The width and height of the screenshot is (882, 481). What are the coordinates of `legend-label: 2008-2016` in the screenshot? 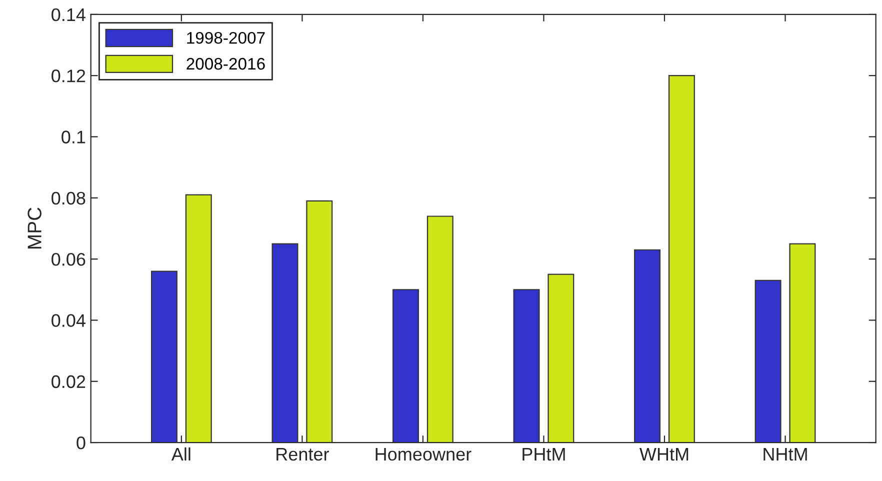 It's located at (225, 64).